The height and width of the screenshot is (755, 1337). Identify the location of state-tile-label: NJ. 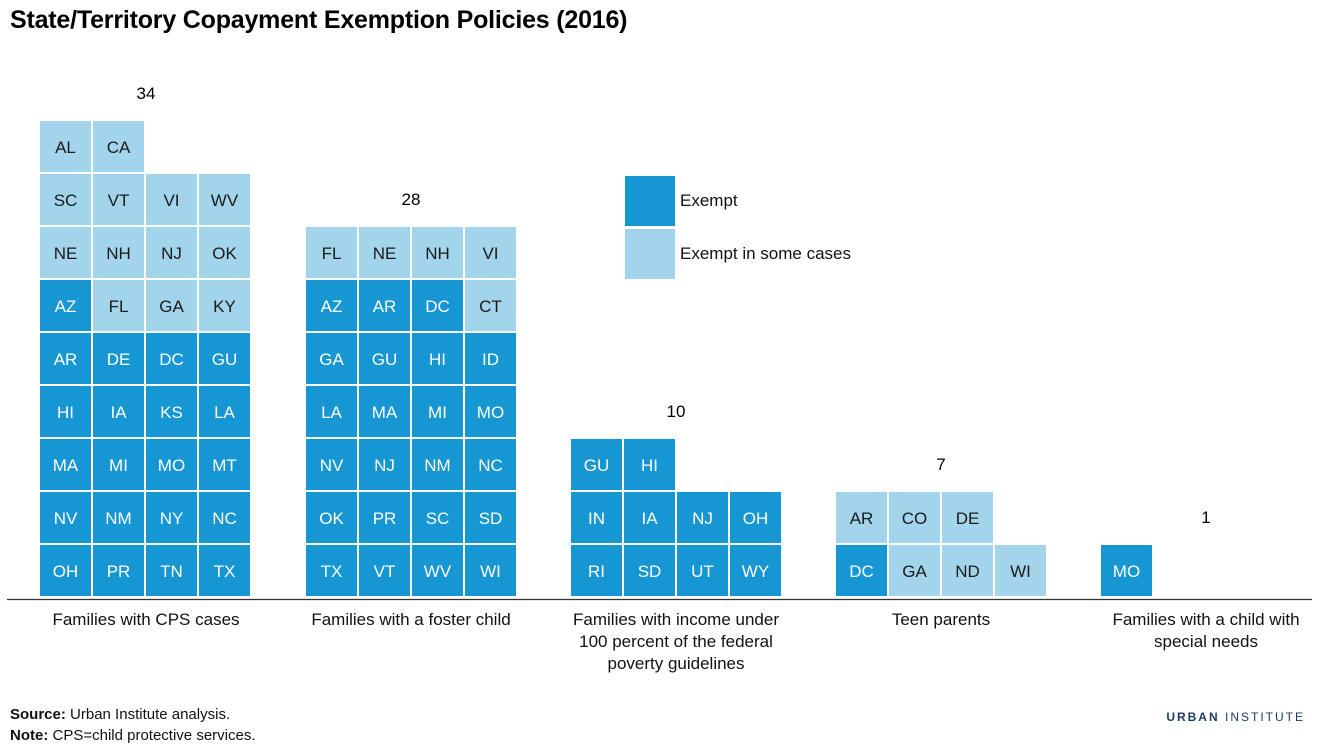
(171, 253).